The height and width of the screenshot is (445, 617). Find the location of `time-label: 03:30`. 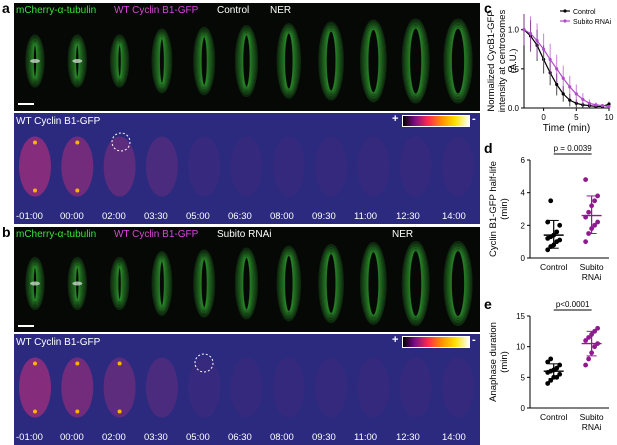

time-label: 03:30 is located at coordinates (156, 437).